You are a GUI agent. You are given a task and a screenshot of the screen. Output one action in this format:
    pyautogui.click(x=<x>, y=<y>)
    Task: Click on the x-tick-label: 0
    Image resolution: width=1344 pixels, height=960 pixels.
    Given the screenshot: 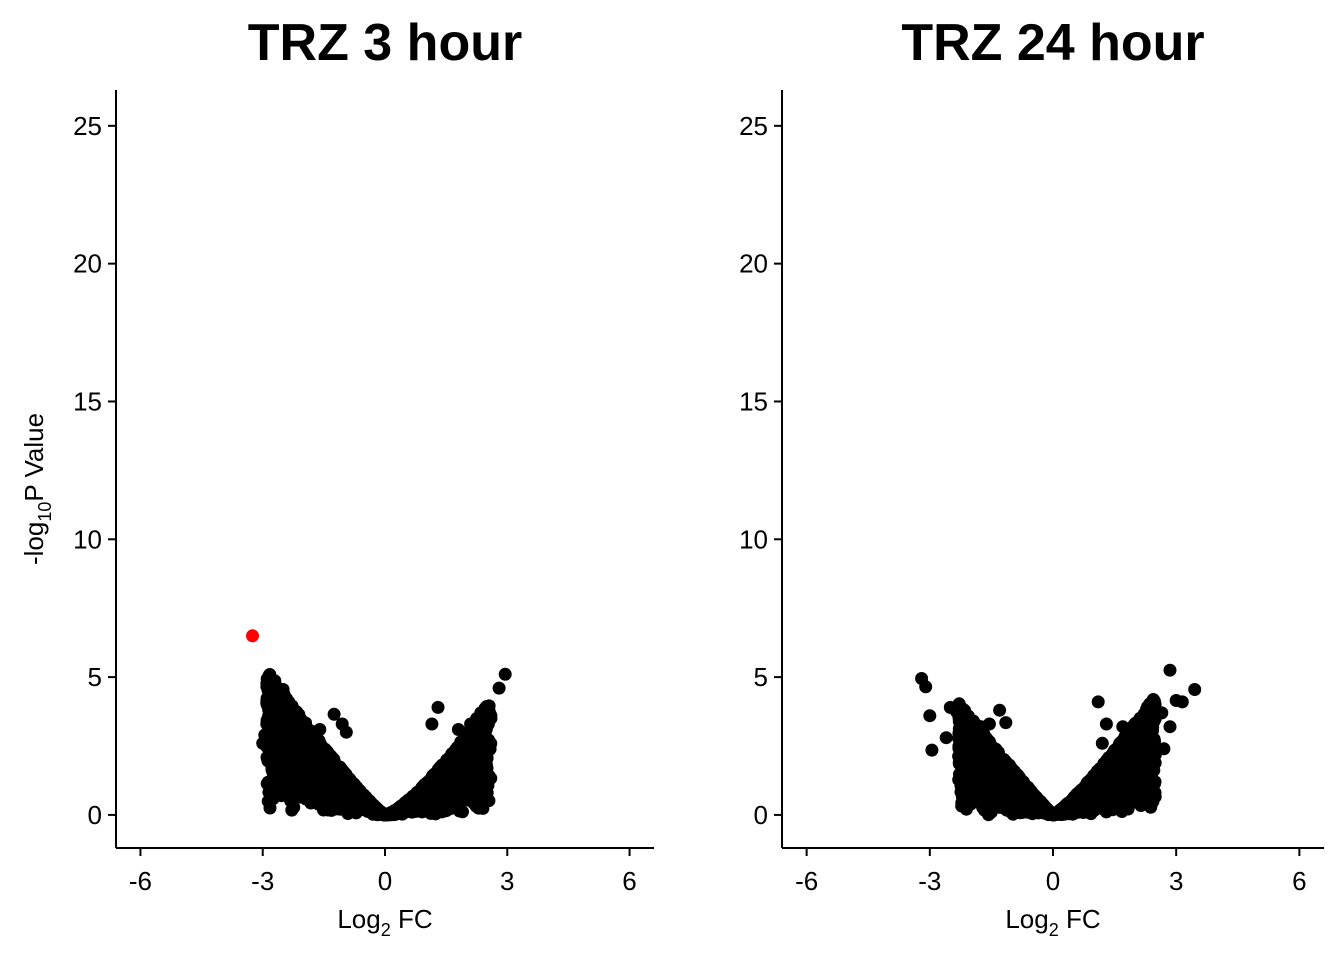 What is the action you would take?
    pyautogui.click(x=385, y=881)
    